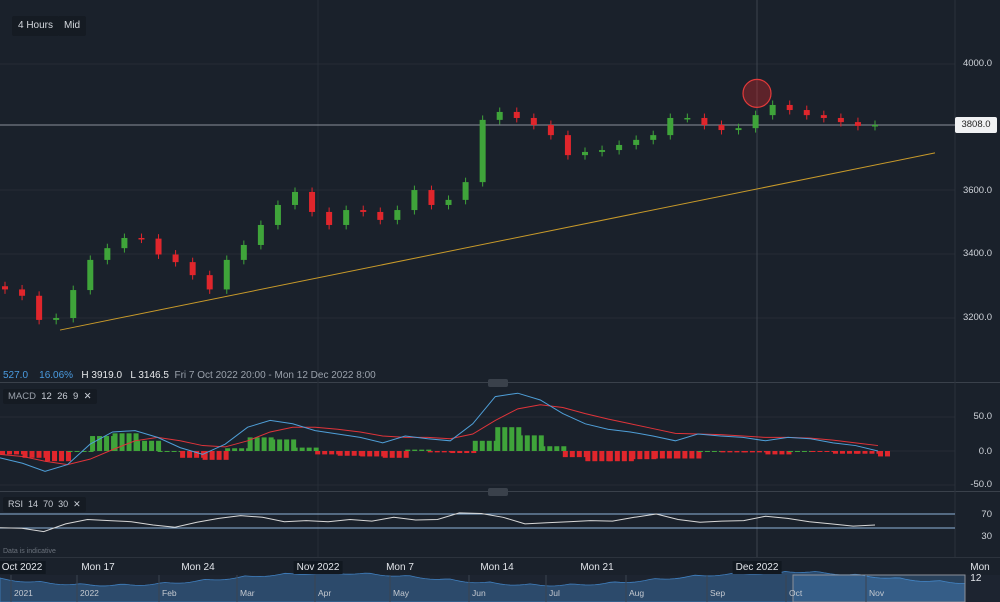 This screenshot has height=602, width=1000. What do you see at coordinates (198, 567) in the screenshot?
I see `x-tick: Mon 24` at bounding box center [198, 567].